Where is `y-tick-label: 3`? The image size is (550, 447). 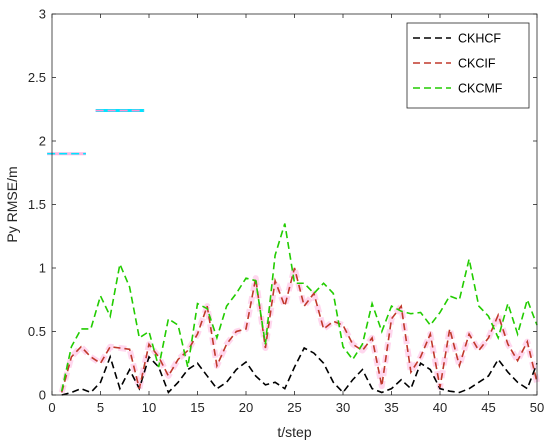 y-tick-label: 3 is located at coordinates (42, 14).